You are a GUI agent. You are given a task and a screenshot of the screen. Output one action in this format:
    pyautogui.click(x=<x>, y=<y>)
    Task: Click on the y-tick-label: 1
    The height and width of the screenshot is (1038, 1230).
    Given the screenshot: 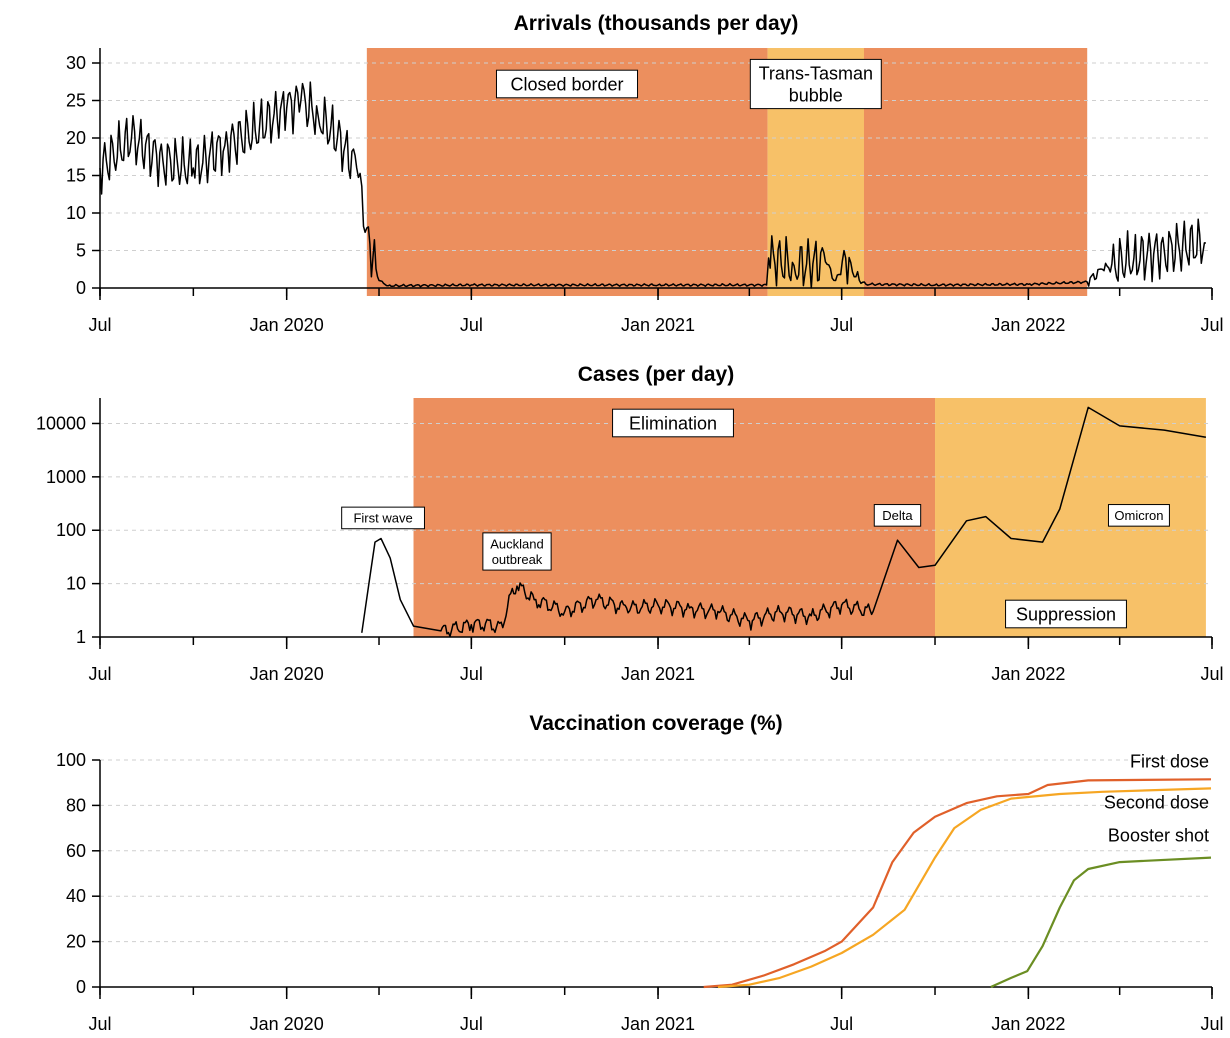 What is the action you would take?
    pyautogui.click(x=81, y=637)
    